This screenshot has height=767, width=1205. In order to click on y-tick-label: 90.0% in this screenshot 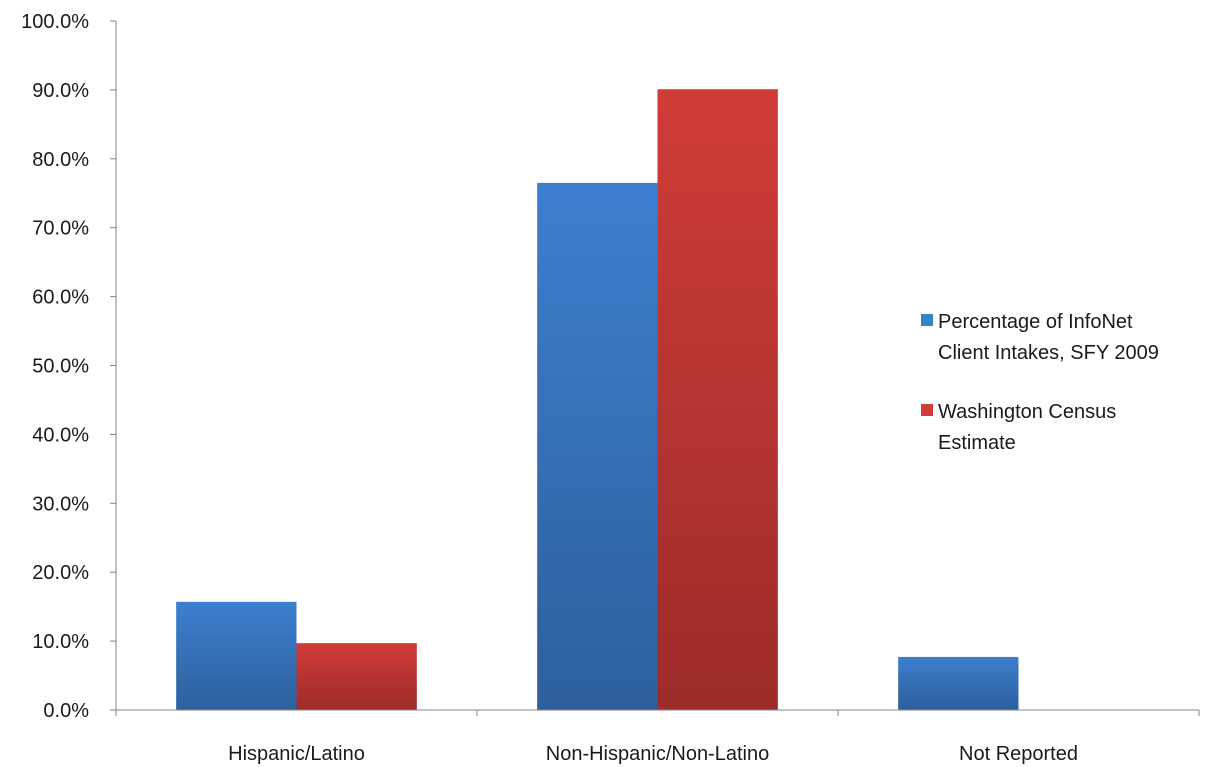, I will do `click(60, 91)`.